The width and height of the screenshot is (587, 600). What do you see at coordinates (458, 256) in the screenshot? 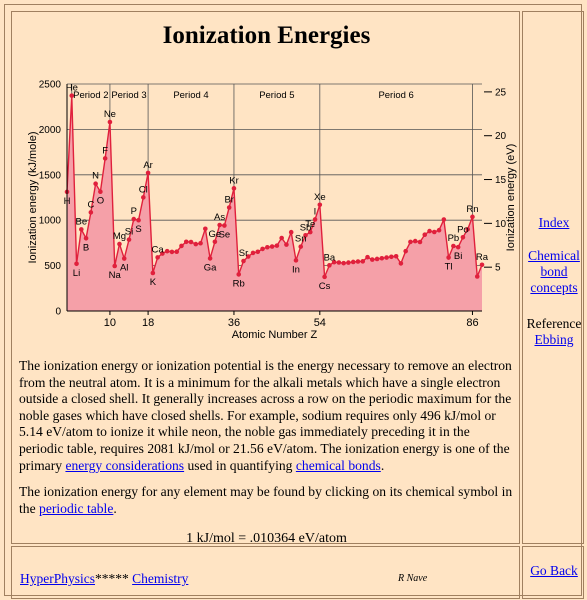
I see `element-label: Bi` at bounding box center [458, 256].